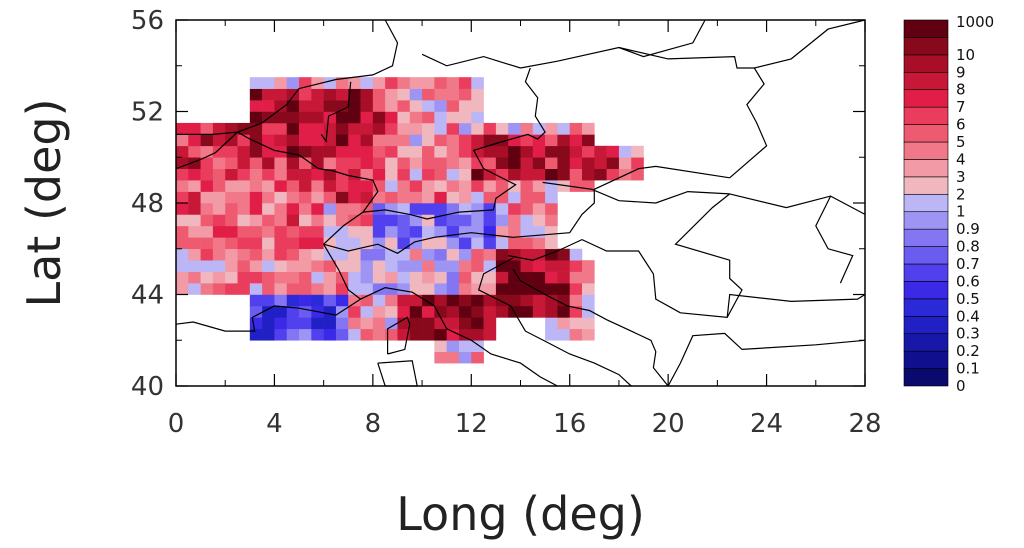  I want to click on colorbar-label: 0.6, so click(968, 281).